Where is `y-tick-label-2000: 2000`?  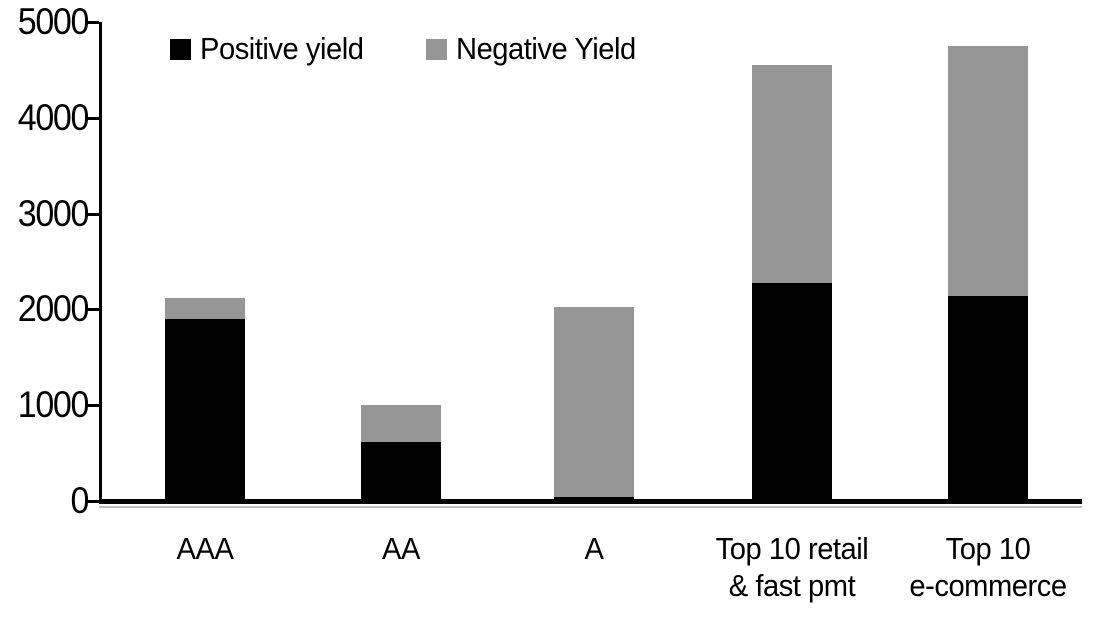
y-tick-label-2000: 2000 is located at coordinates (53, 309).